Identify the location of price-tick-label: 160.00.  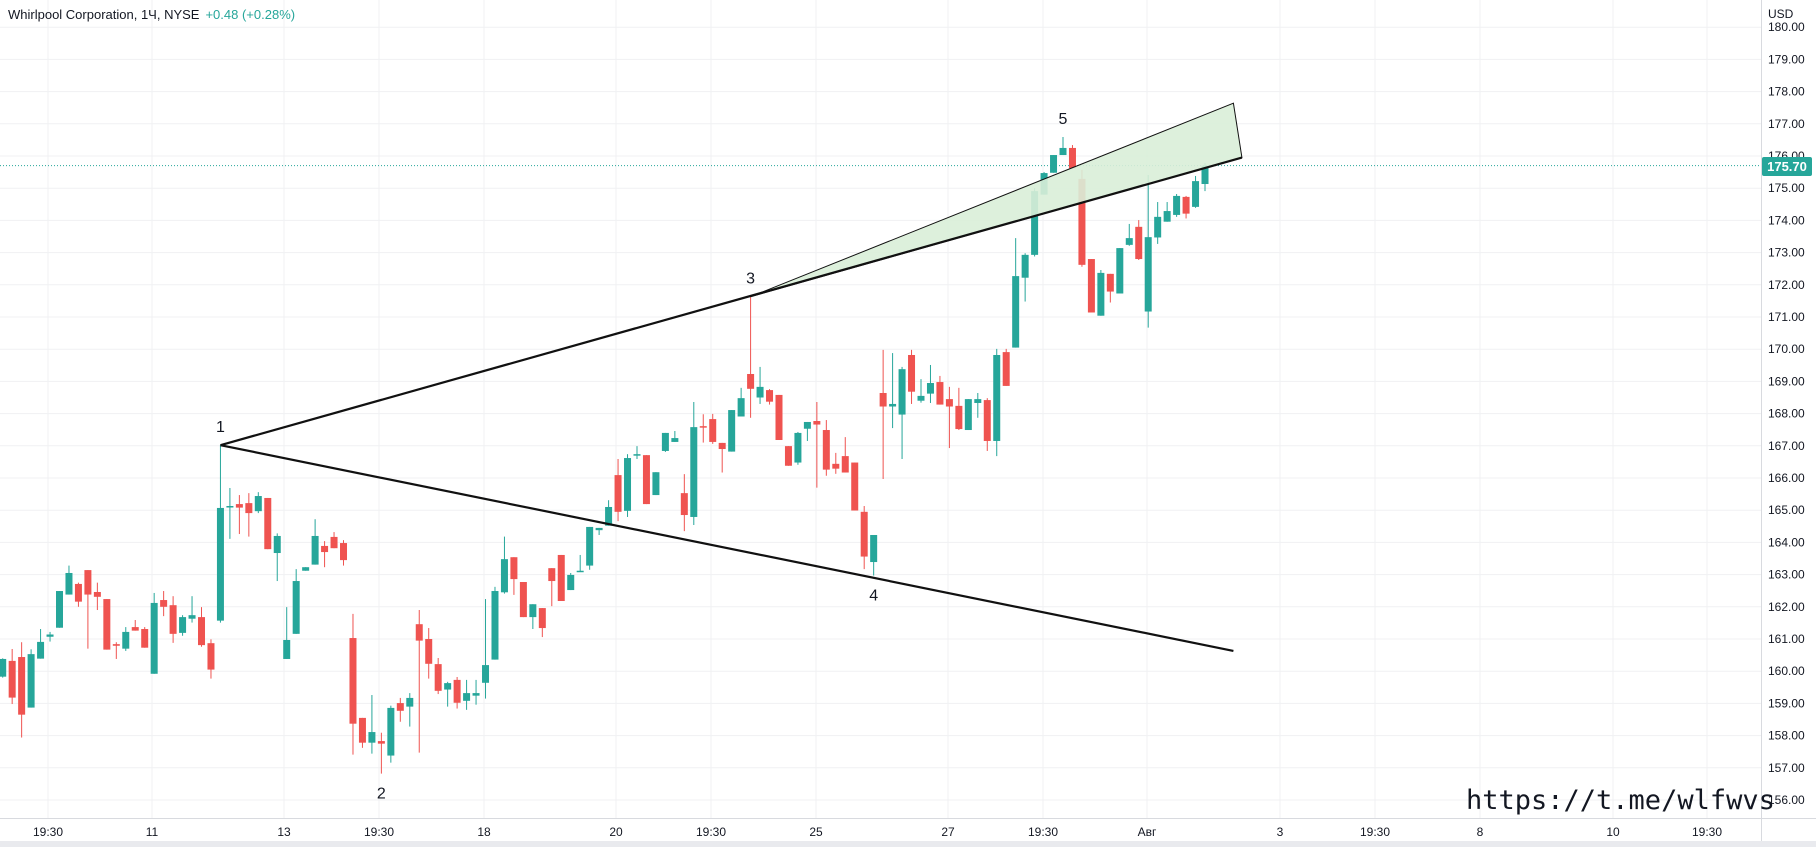
(1786, 671).